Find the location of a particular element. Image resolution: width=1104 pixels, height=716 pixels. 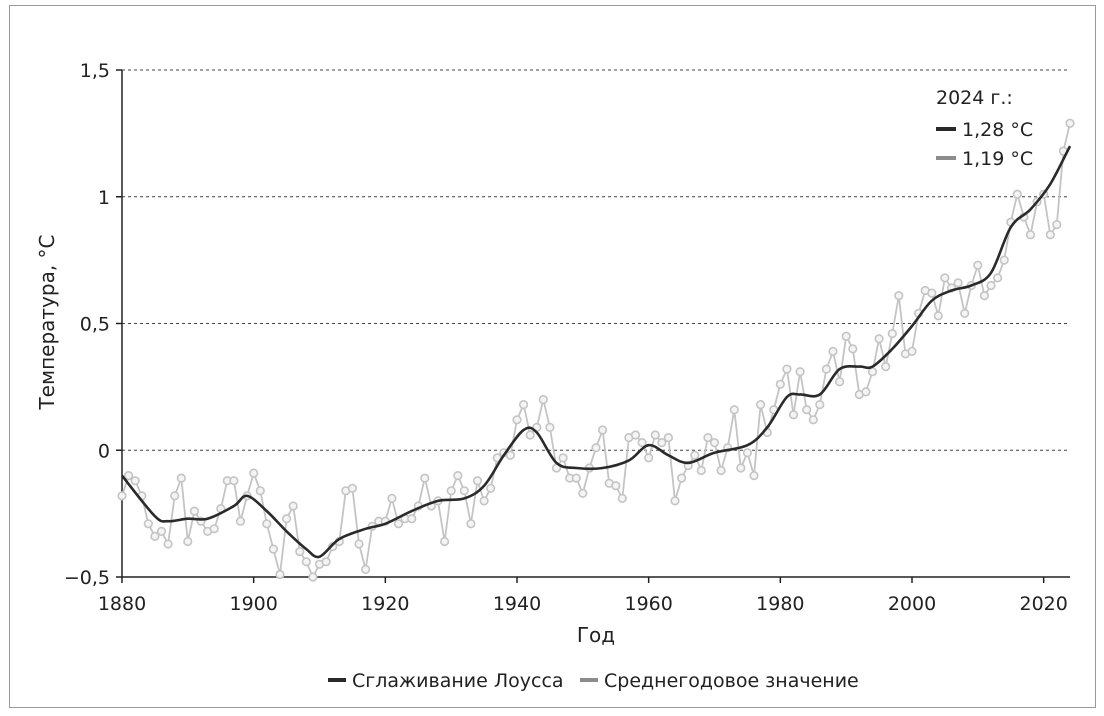

legend-smoothed-label: Сглаживание Лоусса is located at coordinates (458, 681).